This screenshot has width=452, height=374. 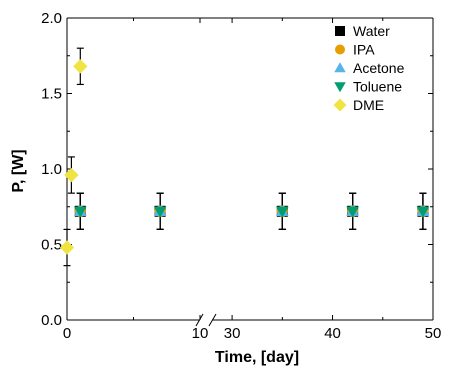 I want to click on legend-label-water: Water, so click(x=371, y=31).